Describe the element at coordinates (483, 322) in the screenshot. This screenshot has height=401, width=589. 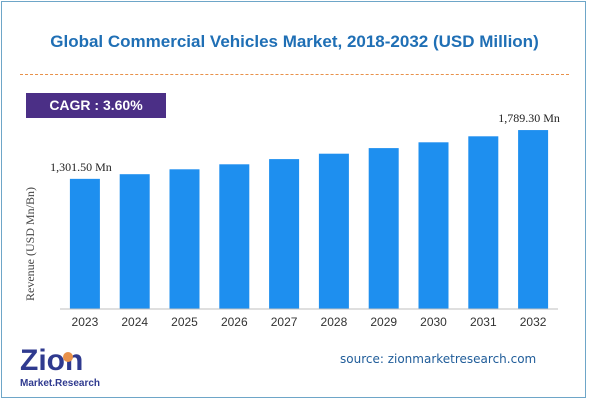
I see `x-tick-label: 2031` at that location.